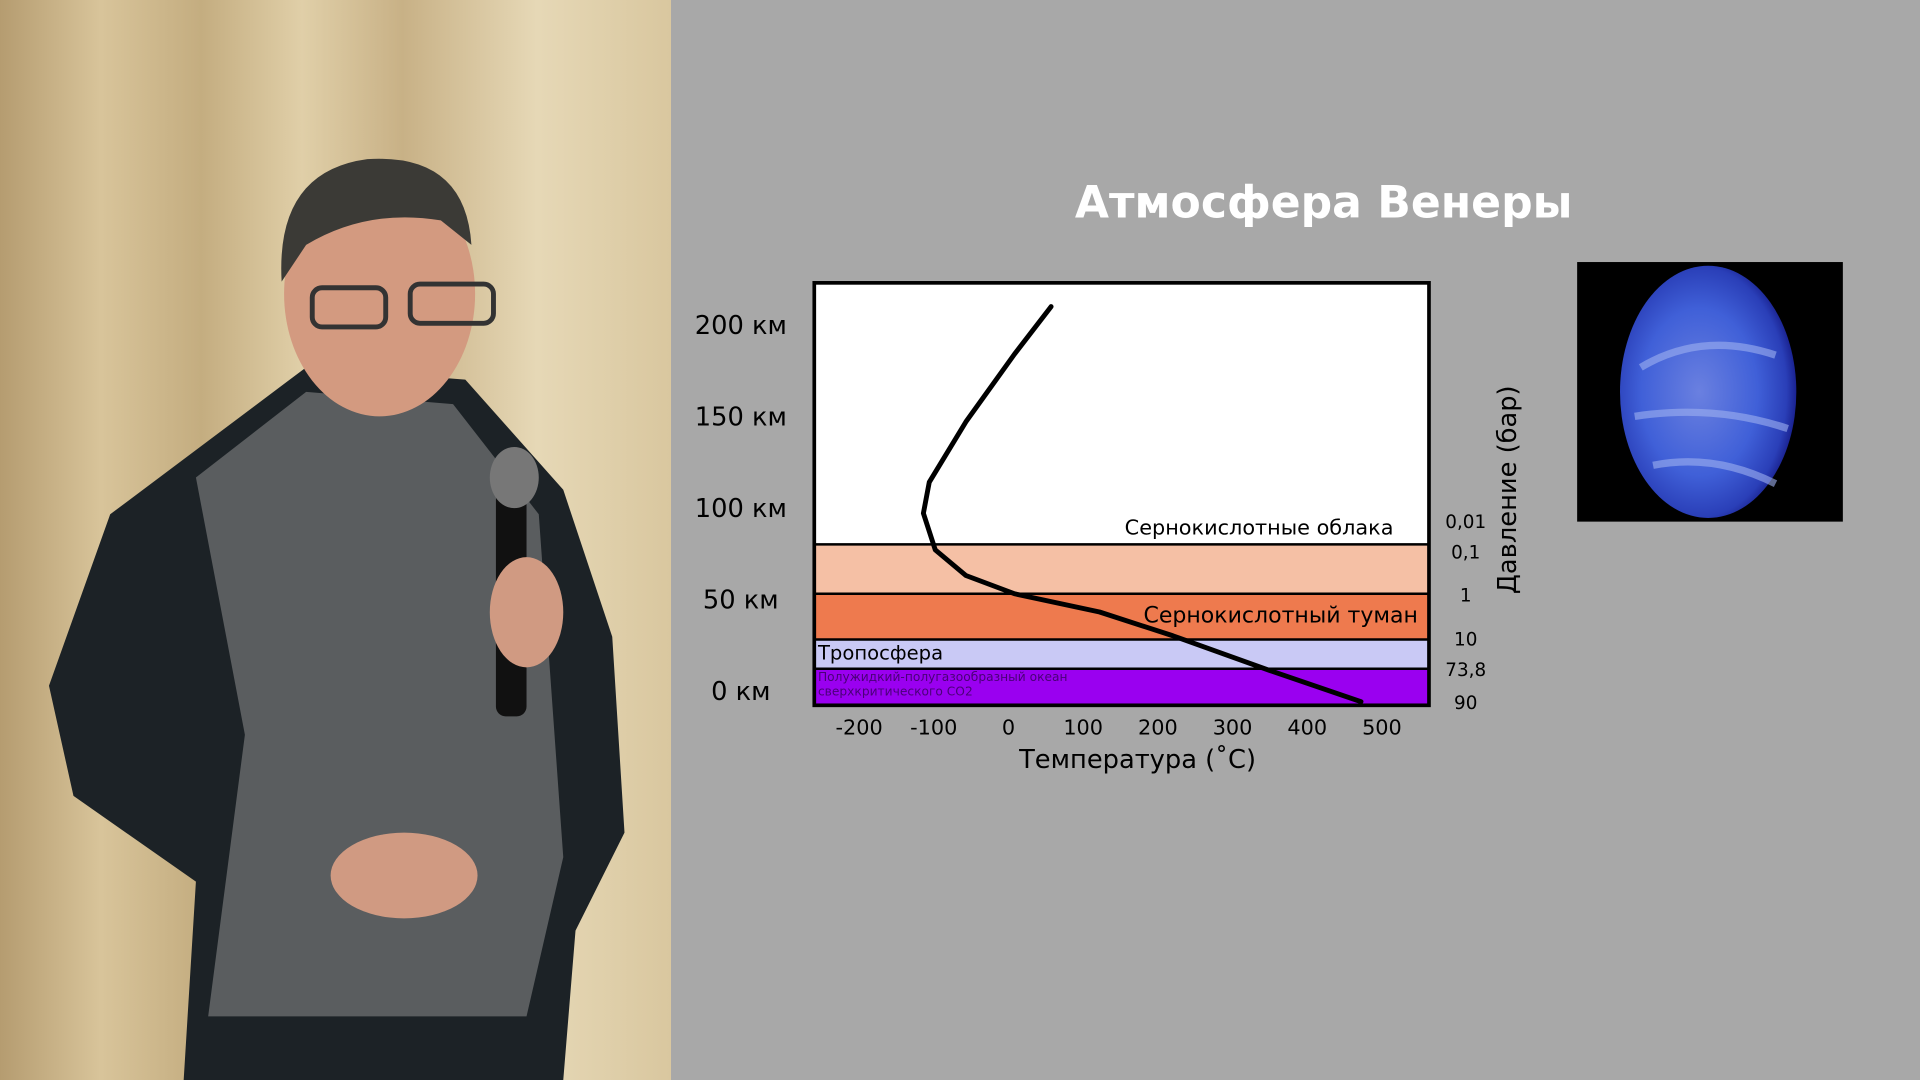 This screenshot has width=1920, height=1080. What do you see at coordinates (514, 477) in the screenshot?
I see `microphone-head` at bounding box center [514, 477].